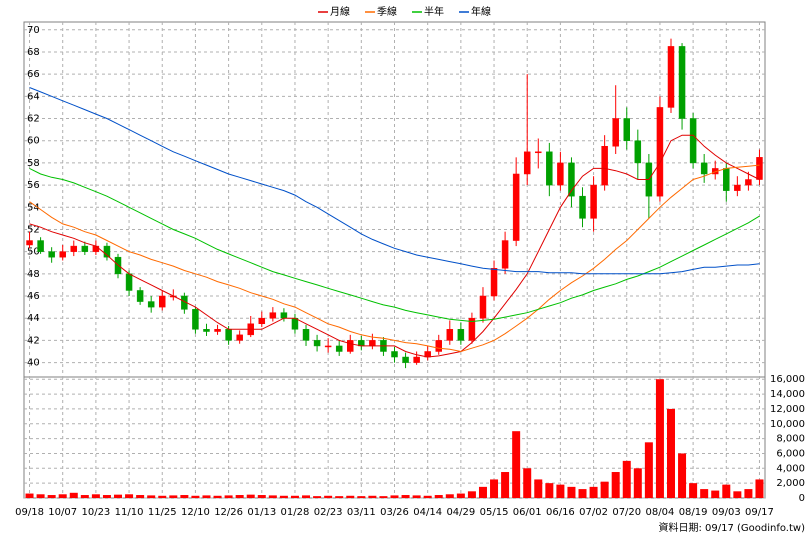  I want to click on x-tick-label: 11/10, so click(129, 512).